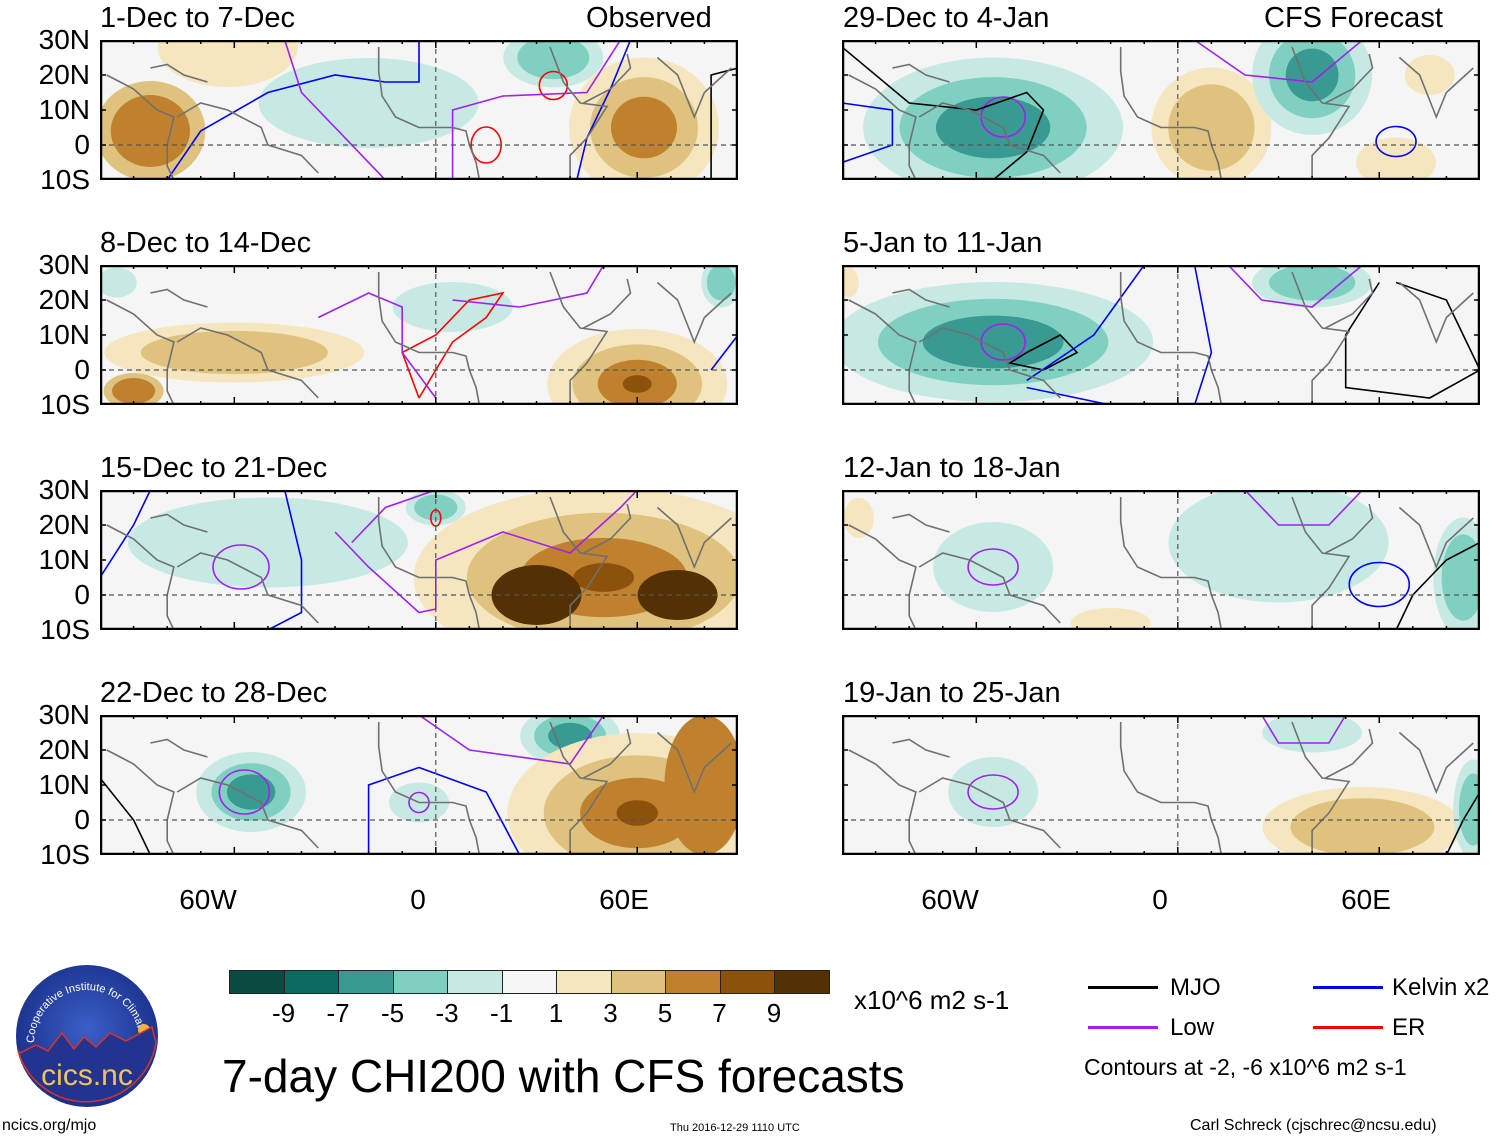 The width and height of the screenshot is (1510, 1142). Describe the element at coordinates (214, 468) in the screenshot. I see `panel-title: 15-Dec to 21-Dec` at that location.